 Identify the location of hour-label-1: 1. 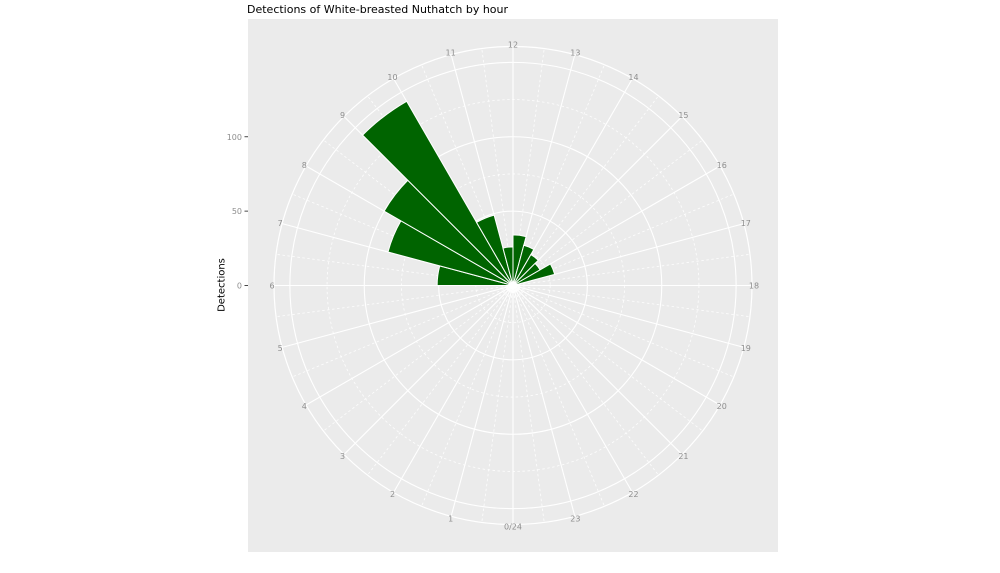
(450, 518).